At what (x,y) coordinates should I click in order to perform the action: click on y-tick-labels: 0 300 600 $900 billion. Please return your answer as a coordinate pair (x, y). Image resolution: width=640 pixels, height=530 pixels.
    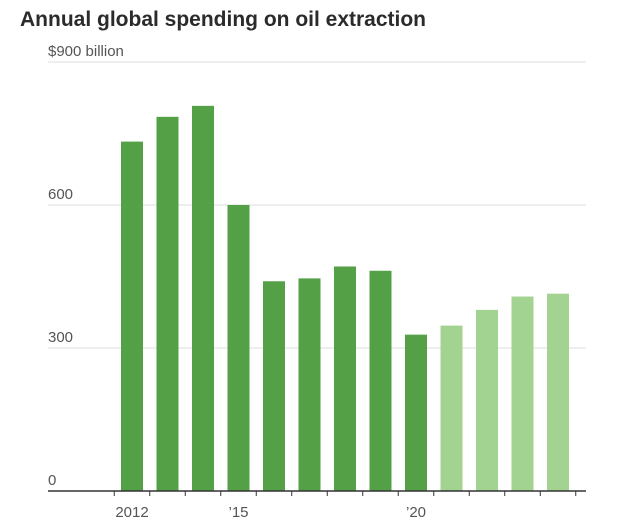
    Looking at the image, I should click on (86, 266).